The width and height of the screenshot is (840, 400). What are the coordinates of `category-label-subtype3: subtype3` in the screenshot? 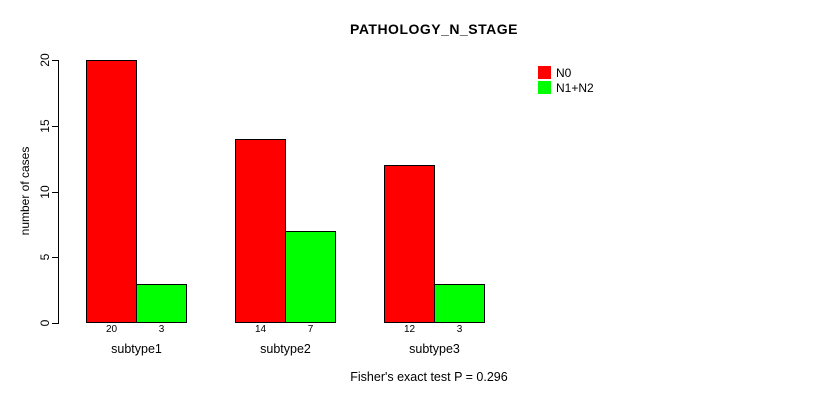 It's located at (434, 349).